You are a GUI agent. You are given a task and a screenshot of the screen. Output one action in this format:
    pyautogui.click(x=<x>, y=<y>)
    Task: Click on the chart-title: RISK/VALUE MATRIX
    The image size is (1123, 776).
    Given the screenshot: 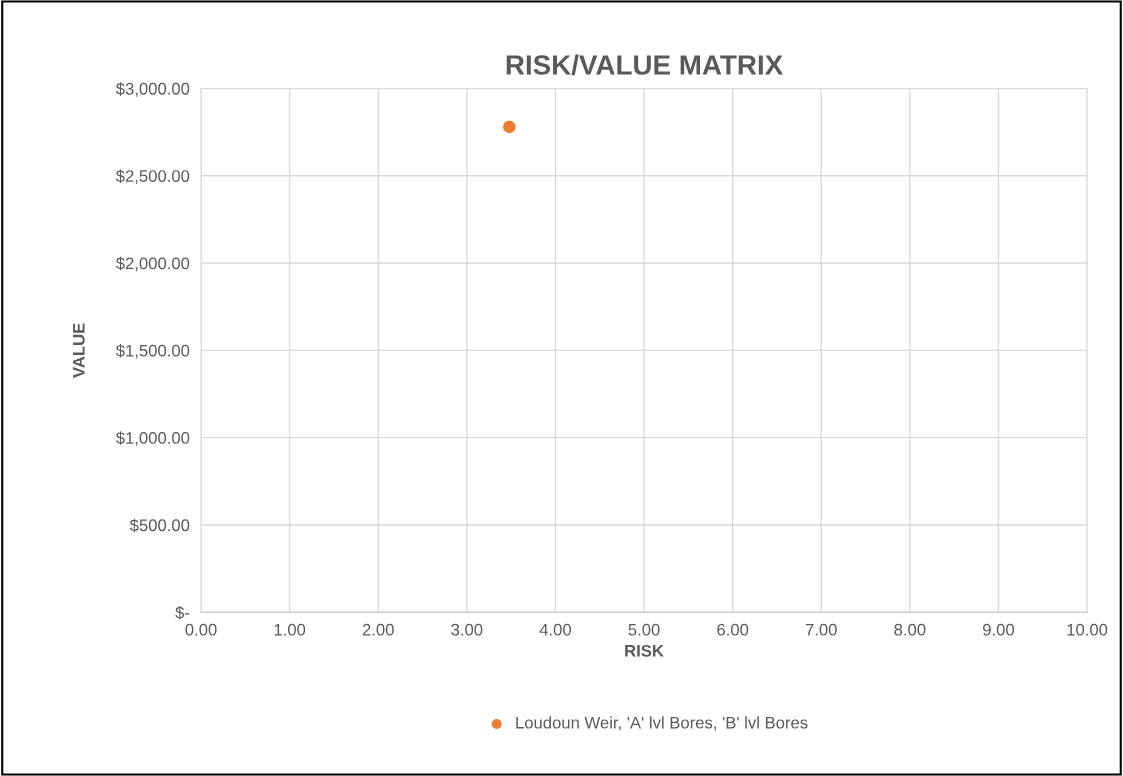 What is the action you would take?
    pyautogui.click(x=644, y=65)
    